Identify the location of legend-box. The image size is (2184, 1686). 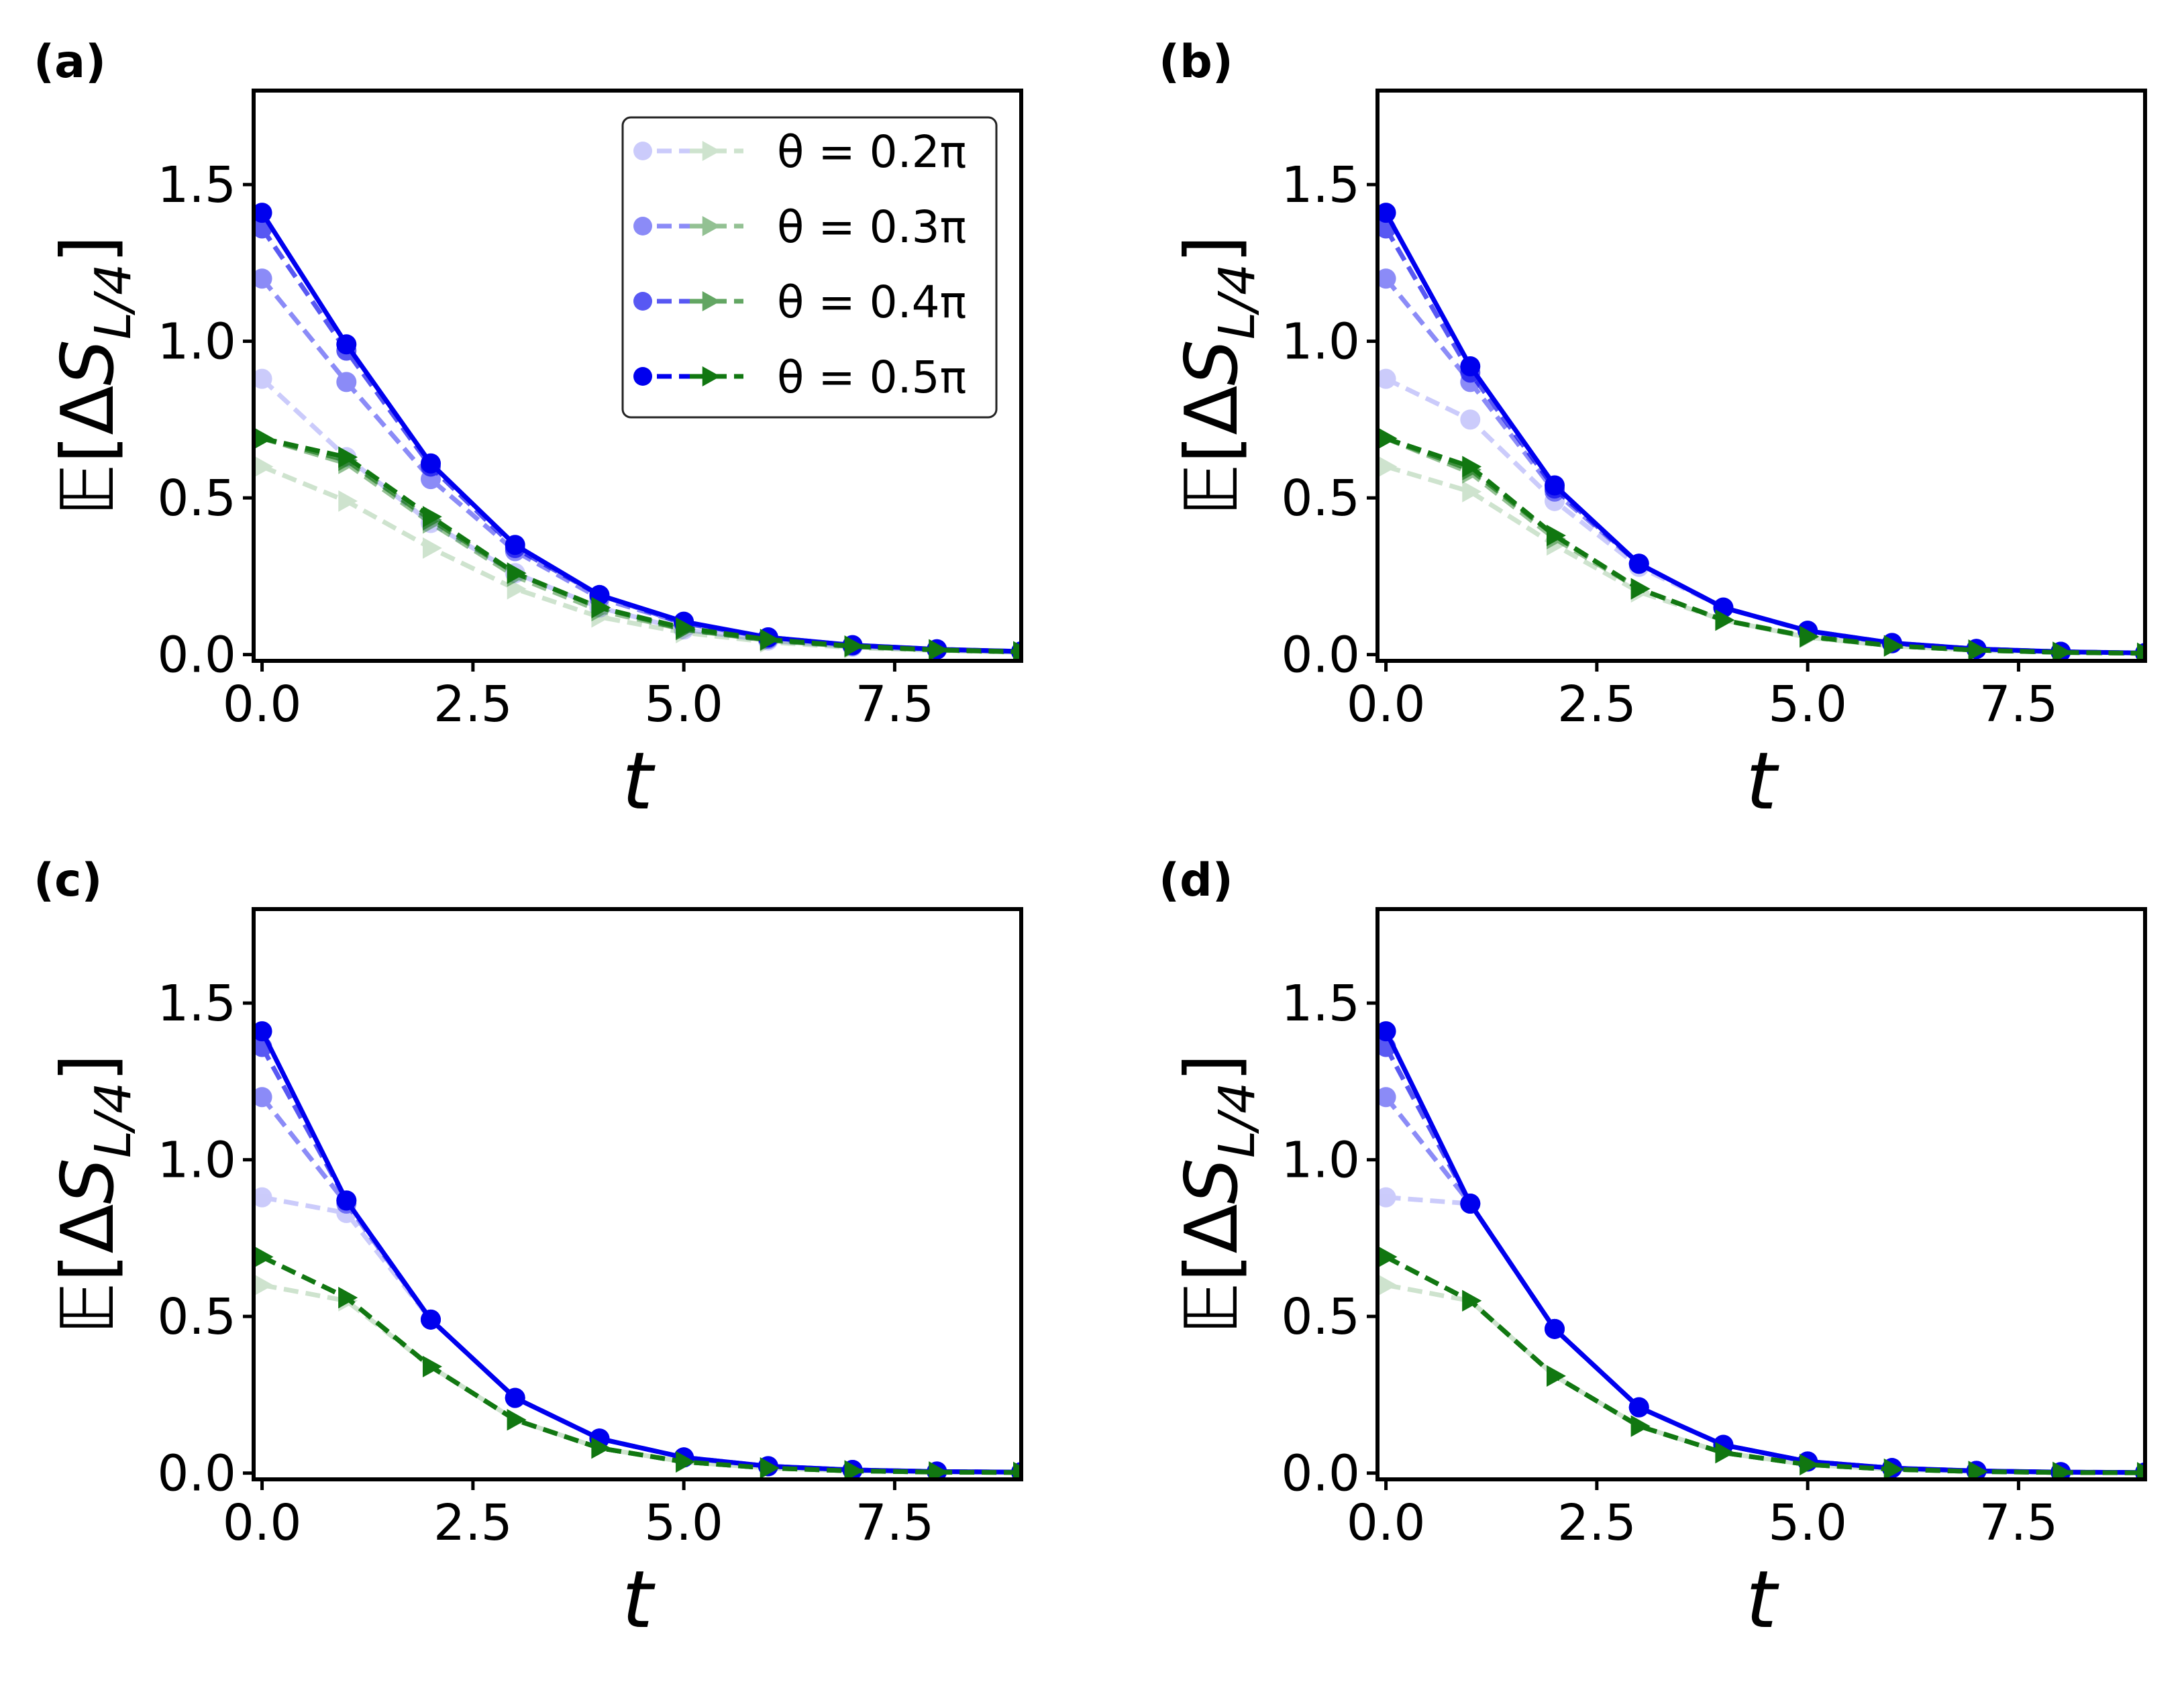
(810, 267).